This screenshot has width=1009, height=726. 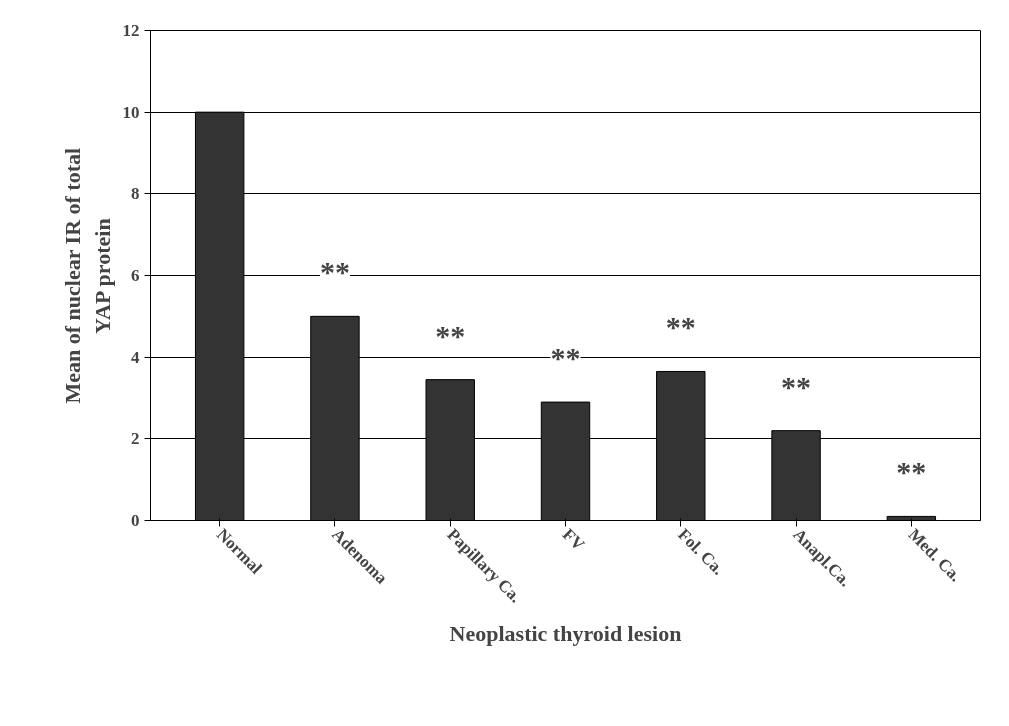 What do you see at coordinates (131, 30) in the screenshot?
I see `y-tick-label: 12` at bounding box center [131, 30].